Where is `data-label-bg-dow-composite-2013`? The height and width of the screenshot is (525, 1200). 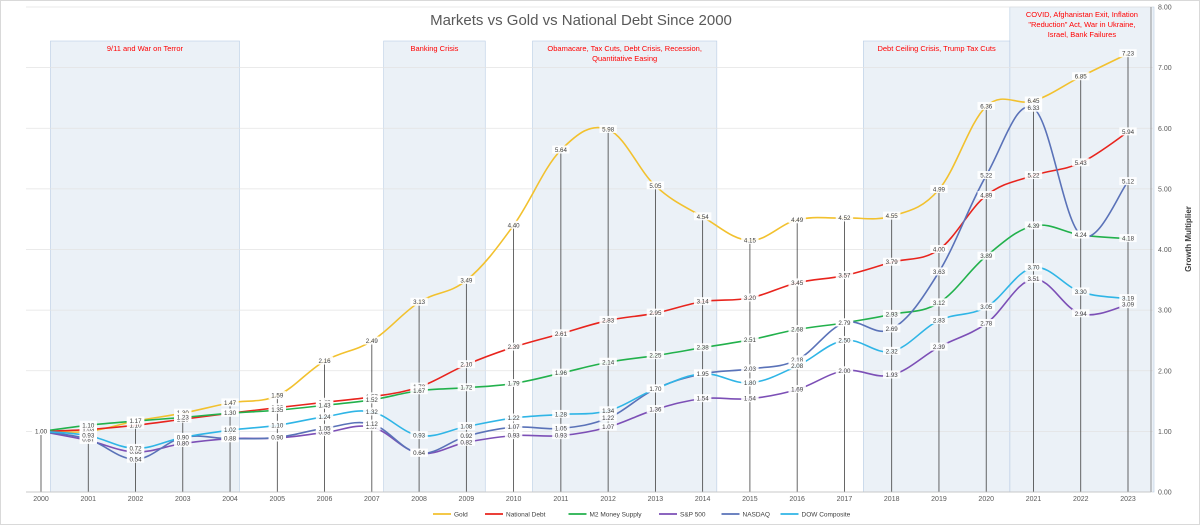 data-label-bg-dow-composite-2013 is located at coordinates (655, 388).